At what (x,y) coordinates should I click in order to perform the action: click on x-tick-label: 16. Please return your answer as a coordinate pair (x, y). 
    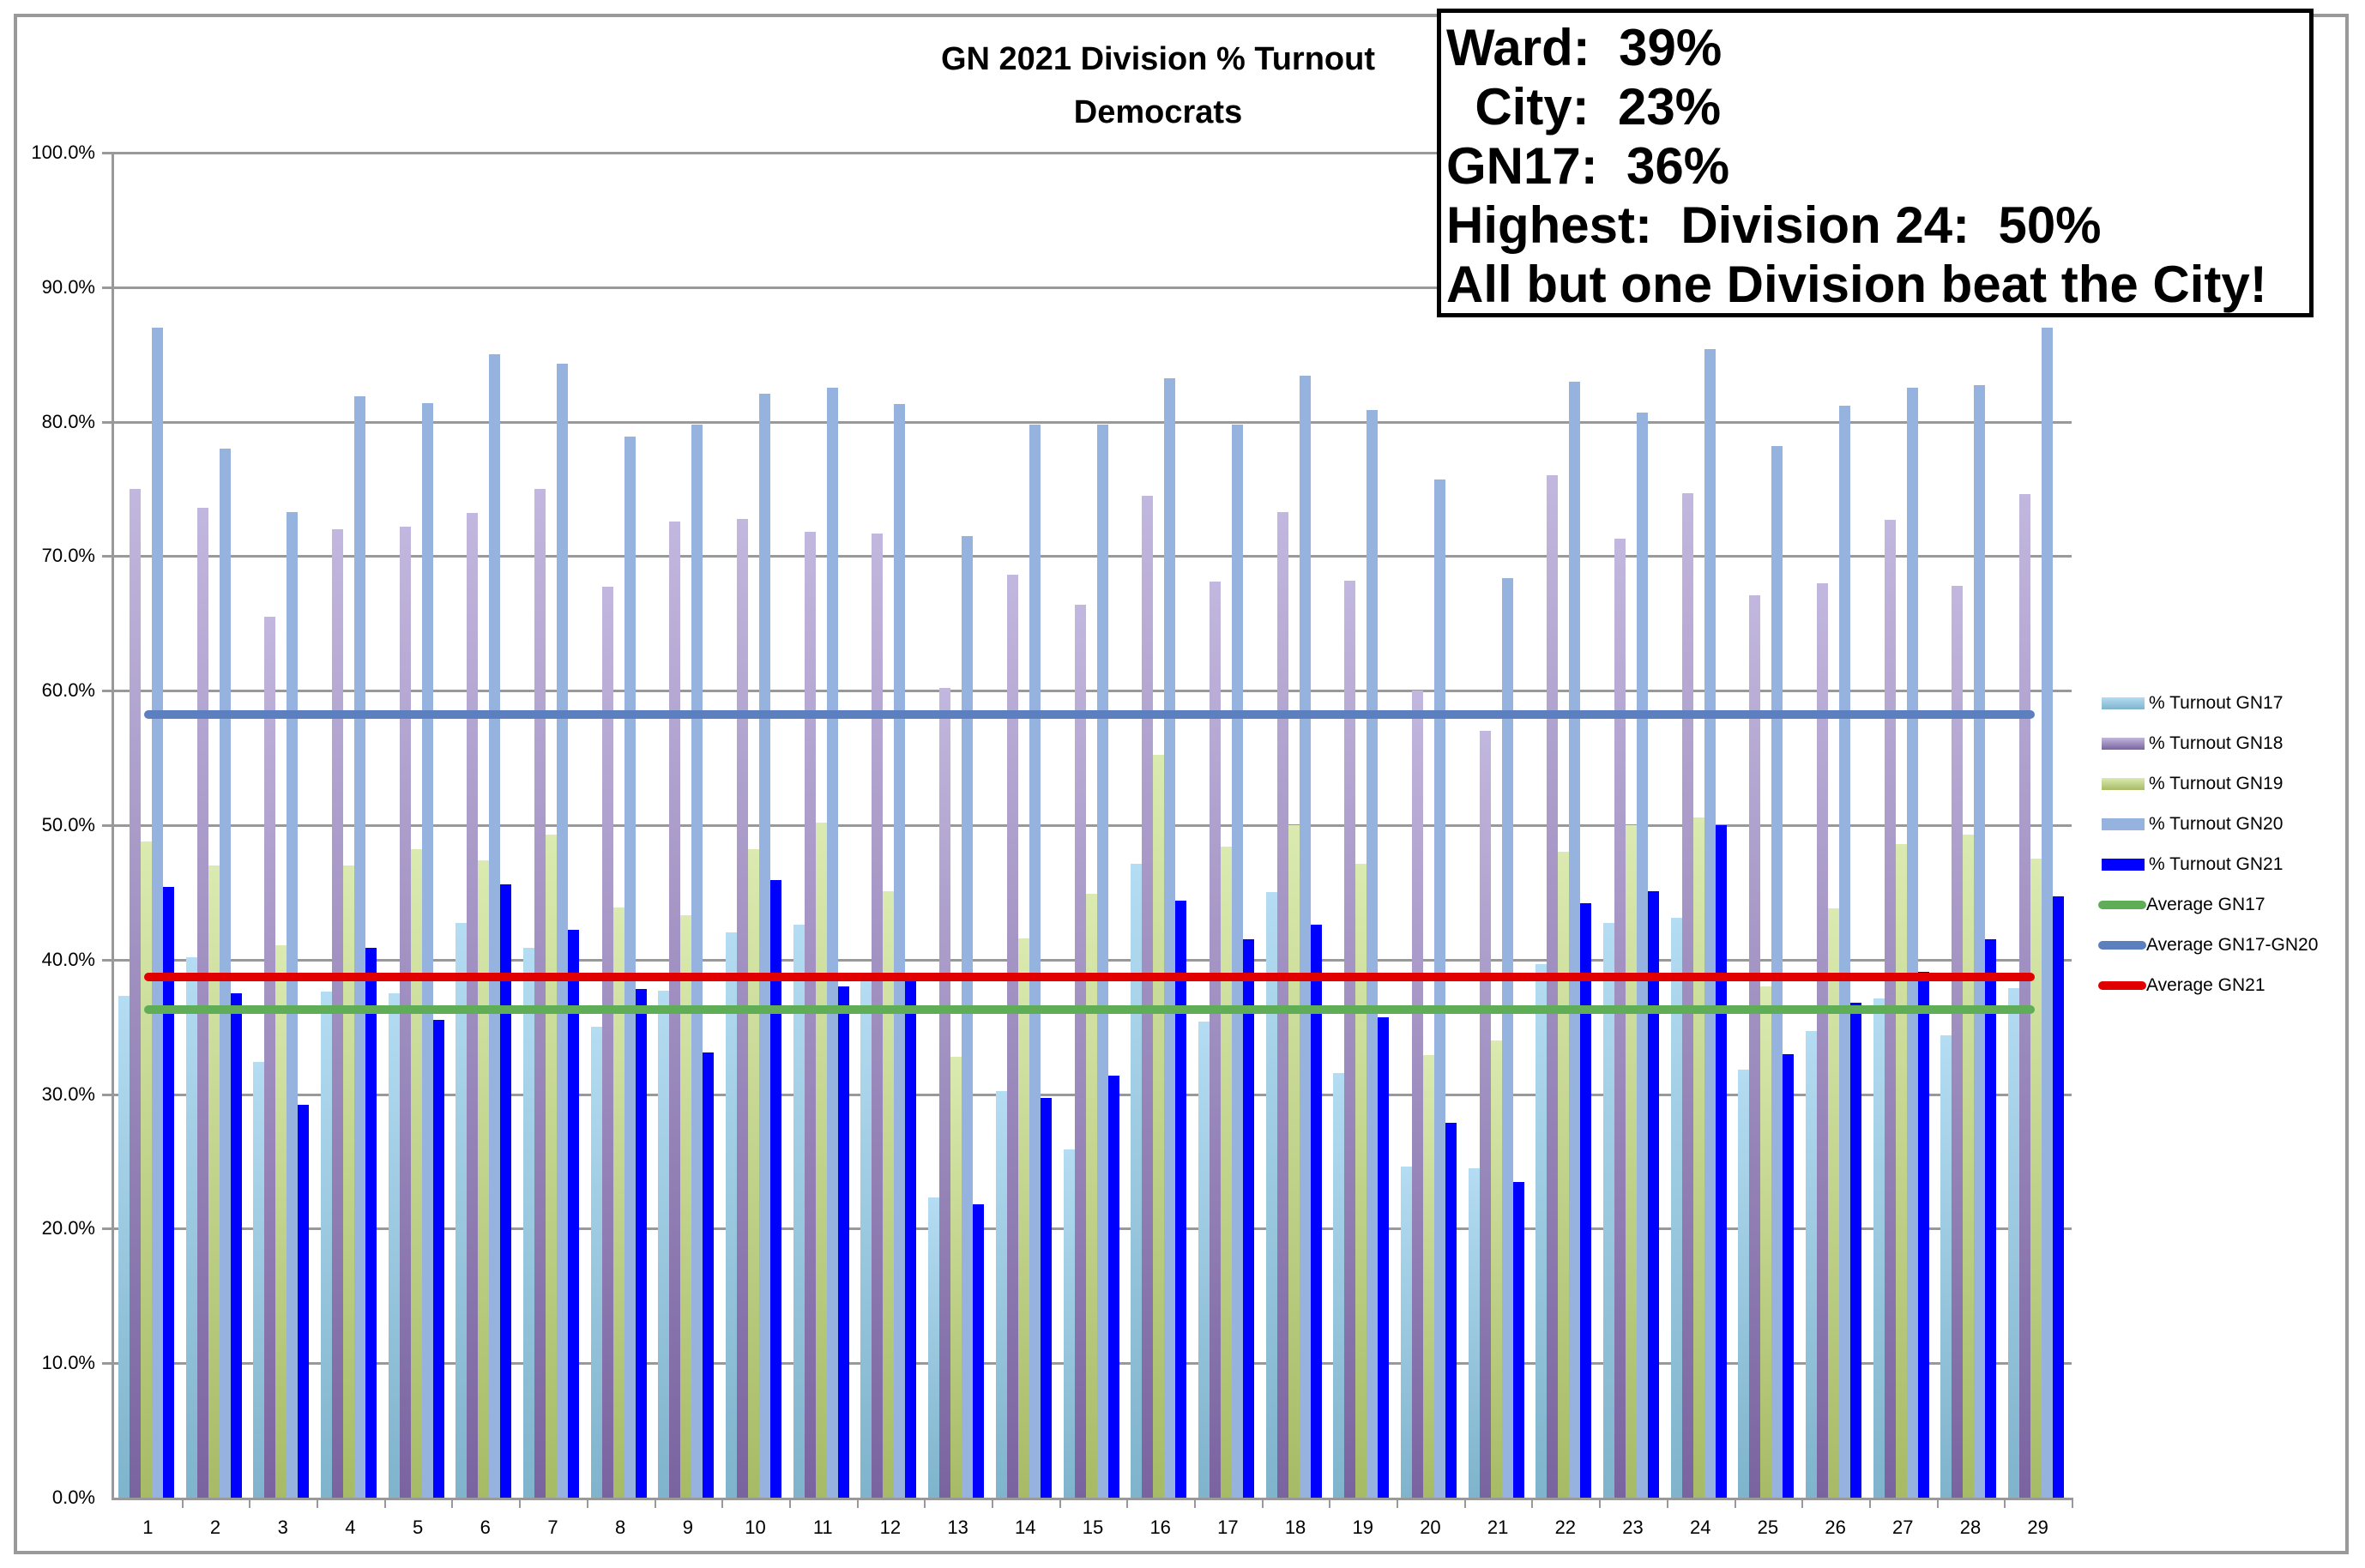
    Looking at the image, I should click on (1160, 1528).